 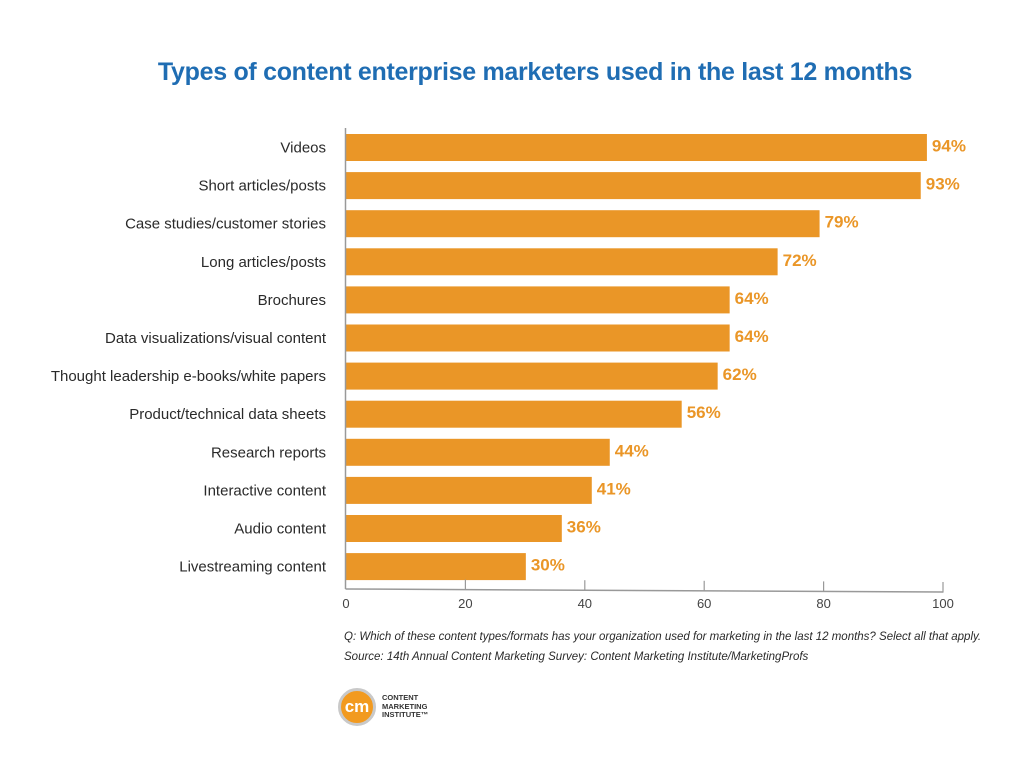 I want to click on value-label: 72%, so click(x=800, y=260).